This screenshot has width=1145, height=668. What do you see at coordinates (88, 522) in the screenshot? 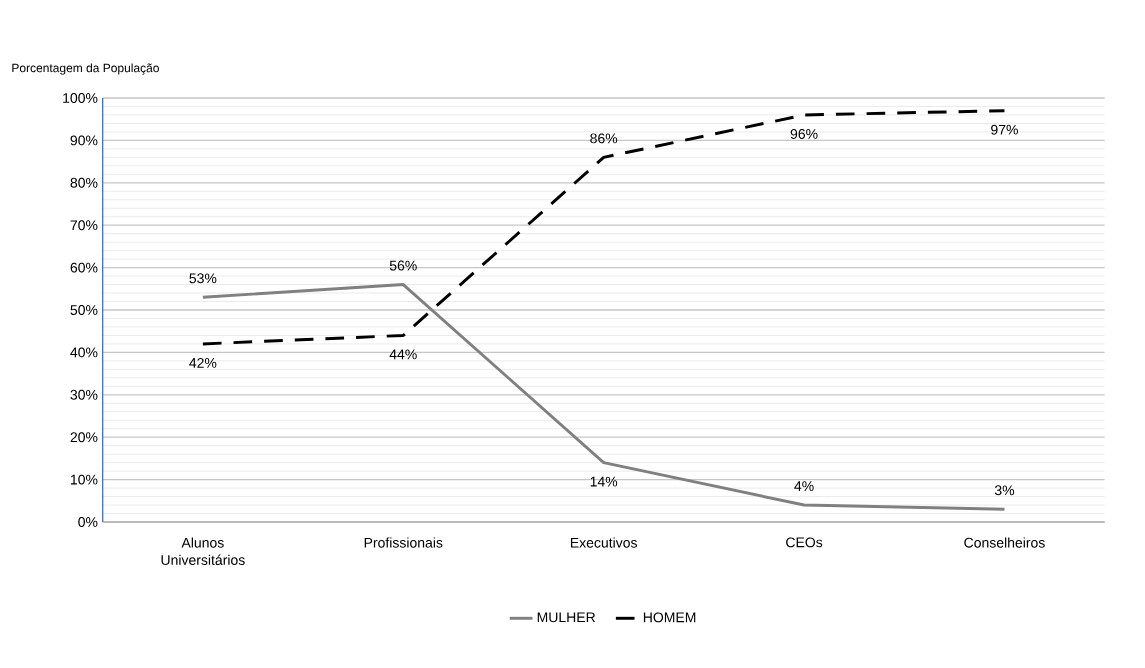
I see `y-tick-label: 0%` at bounding box center [88, 522].